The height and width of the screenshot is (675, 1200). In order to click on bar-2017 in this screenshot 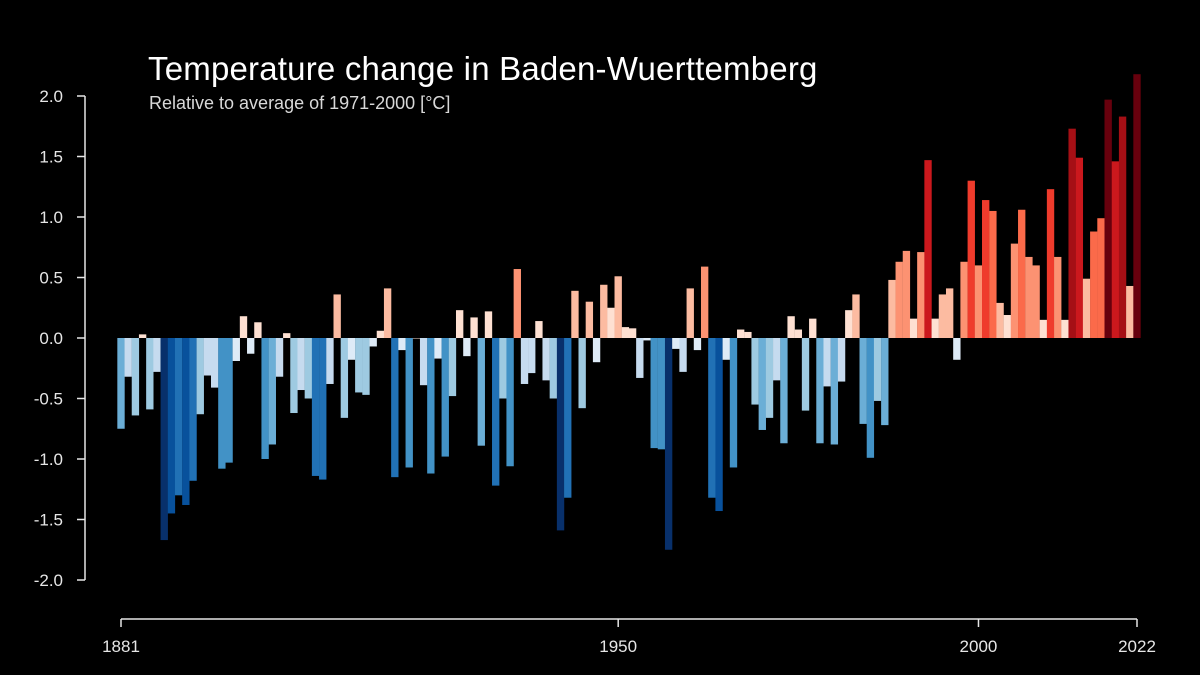, I will do `click(1101, 278)`.